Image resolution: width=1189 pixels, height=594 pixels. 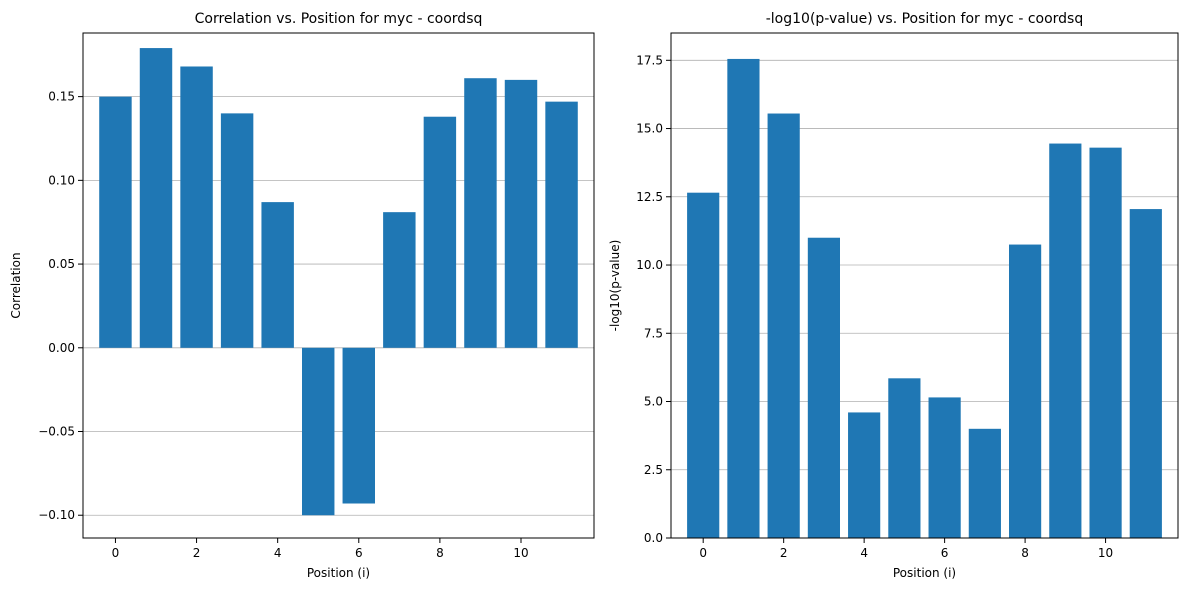 I want to click on y-tick-label: 2.5, so click(x=653, y=470).